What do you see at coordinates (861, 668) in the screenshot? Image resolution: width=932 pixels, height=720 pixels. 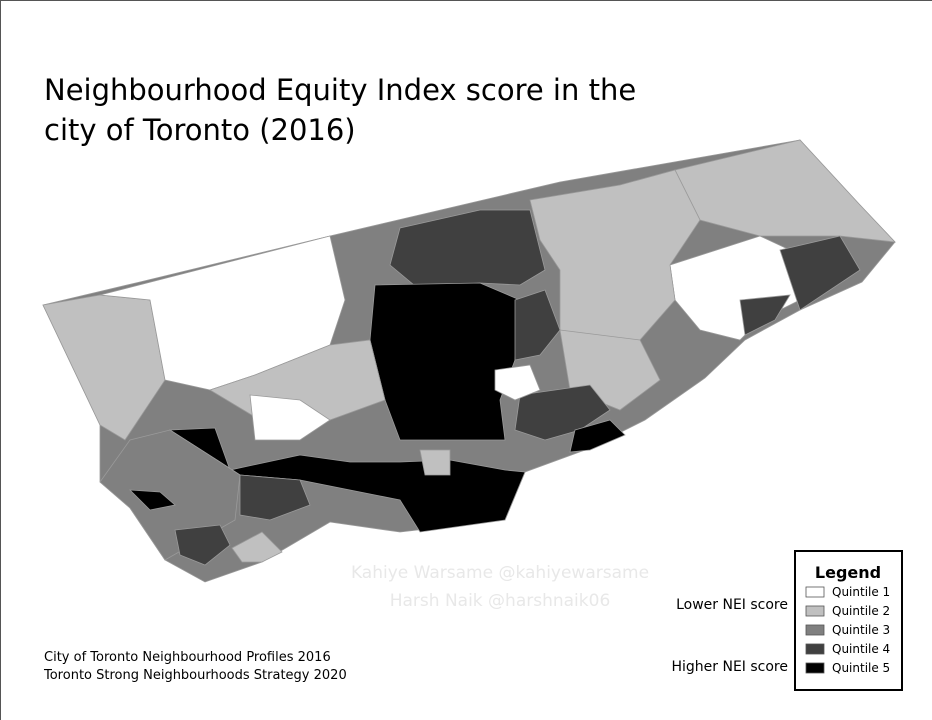 I see `legend-label: Quintile 5` at bounding box center [861, 668].